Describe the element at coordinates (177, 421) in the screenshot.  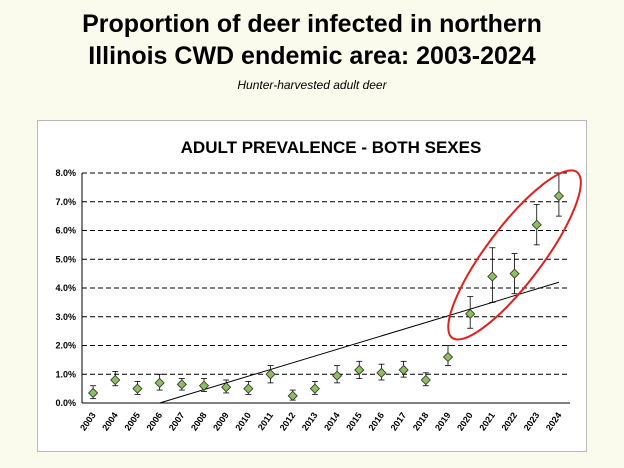
I see `x-tick-label: 2007` at that location.